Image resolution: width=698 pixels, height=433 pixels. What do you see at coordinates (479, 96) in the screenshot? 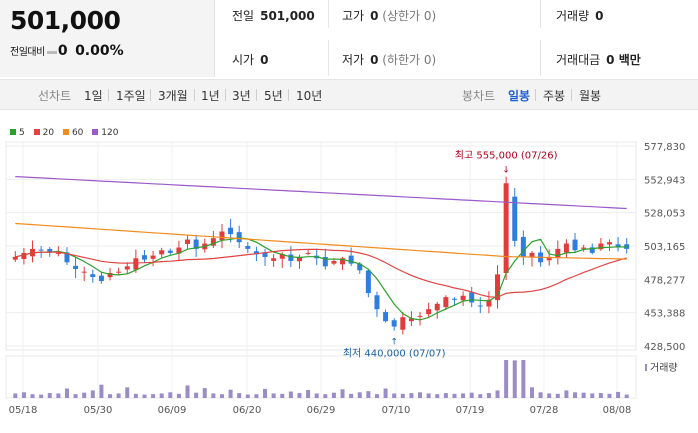
I see `candle-chart-label: 봉차트` at bounding box center [479, 96].